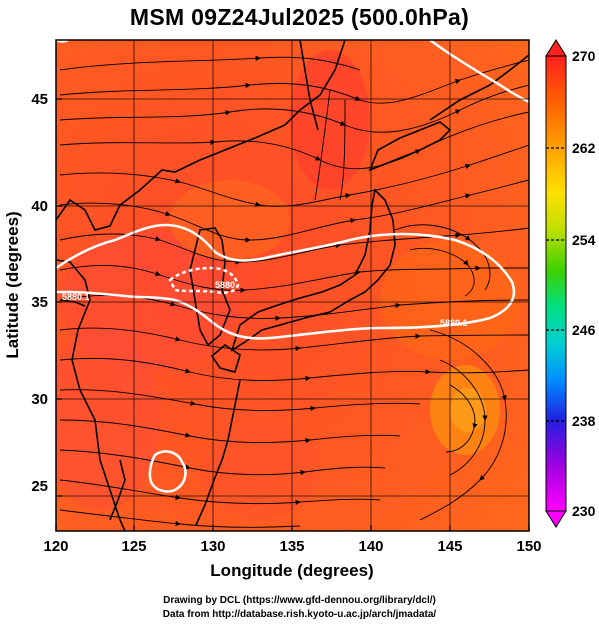 Image resolution: width=599 pixels, height=625 pixels. Describe the element at coordinates (39, 302) in the screenshot. I see `y-tick-label: 35` at that location.